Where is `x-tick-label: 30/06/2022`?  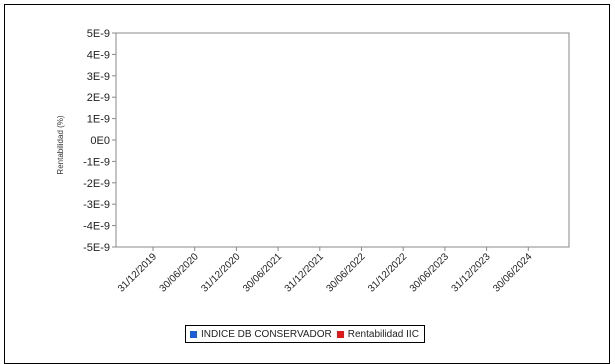
x-tick-label: 30/06/2022 is located at coordinates (345, 272).